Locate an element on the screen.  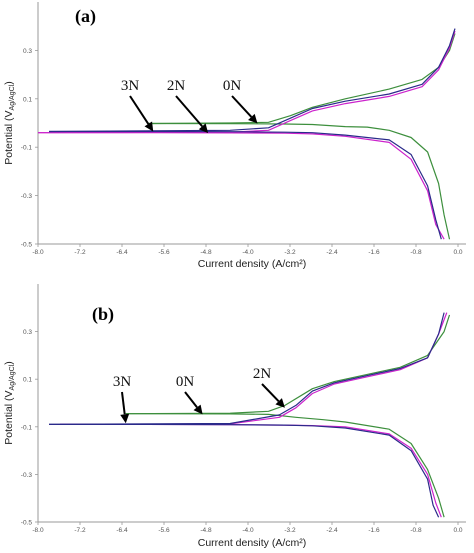
series-2n-cathodic-line is located at coordinates (250, 470).